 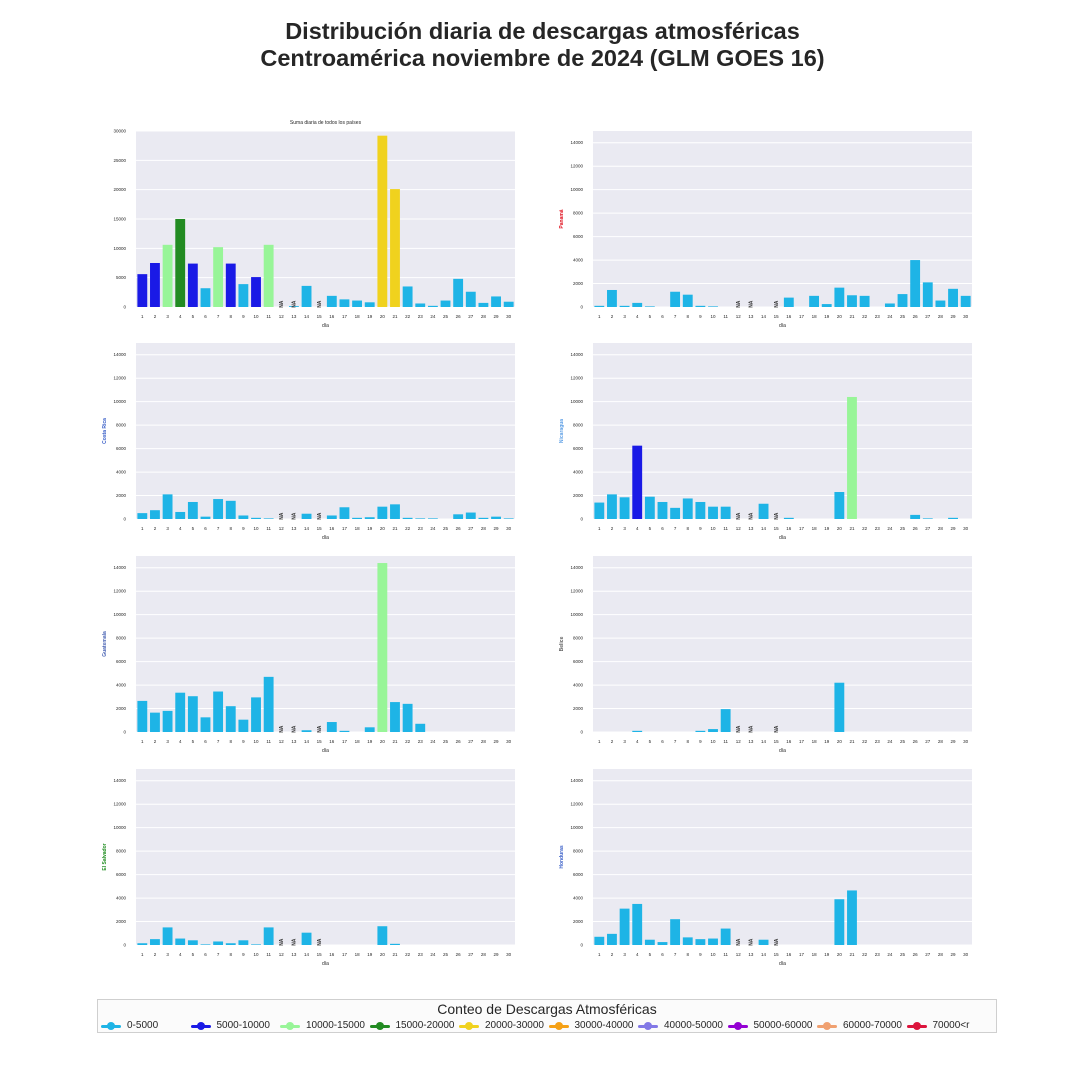 I want to click on panel-6-xtick-label: 18, so click(x=815, y=741).